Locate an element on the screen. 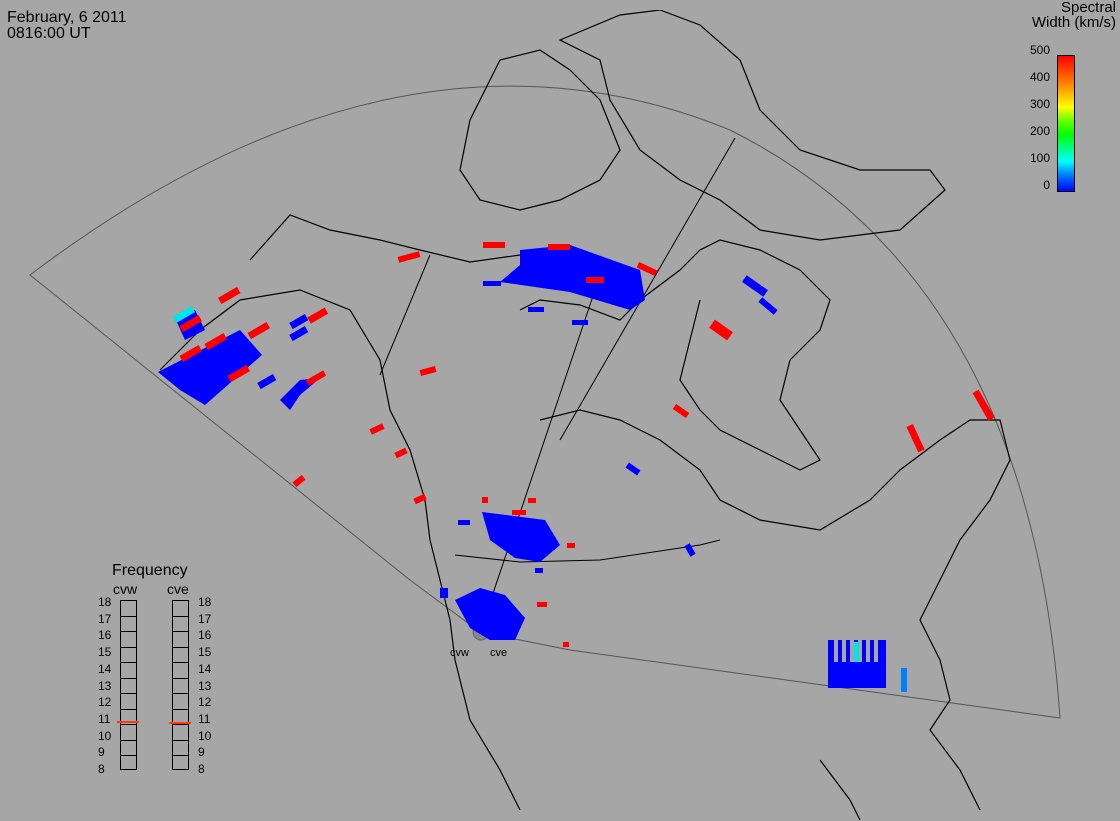  frequency-tick-cve: 18 is located at coordinates (205, 602).